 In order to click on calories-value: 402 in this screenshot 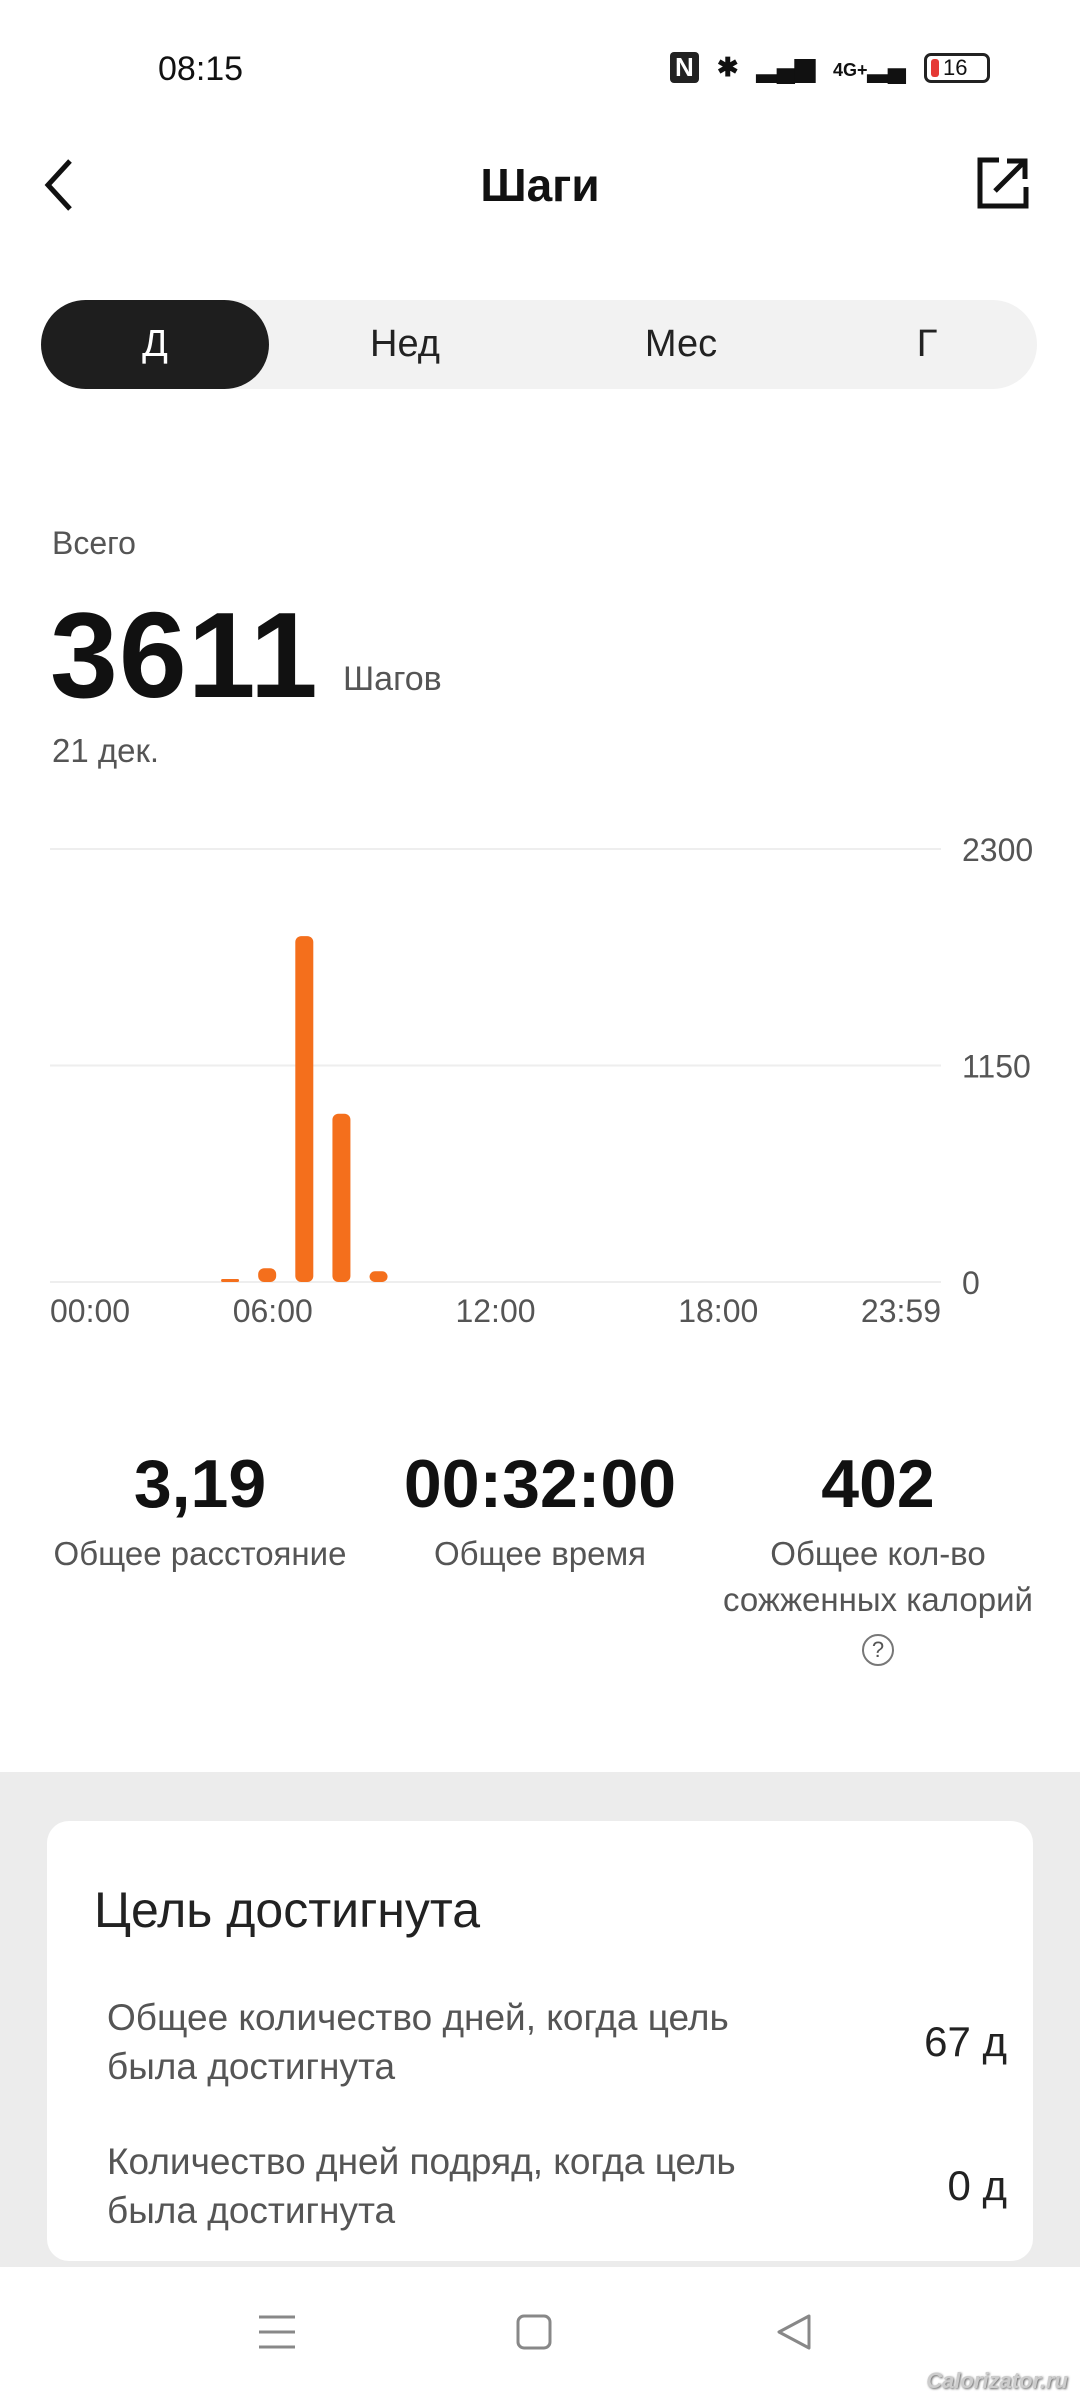, I will do `click(878, 1484)`.